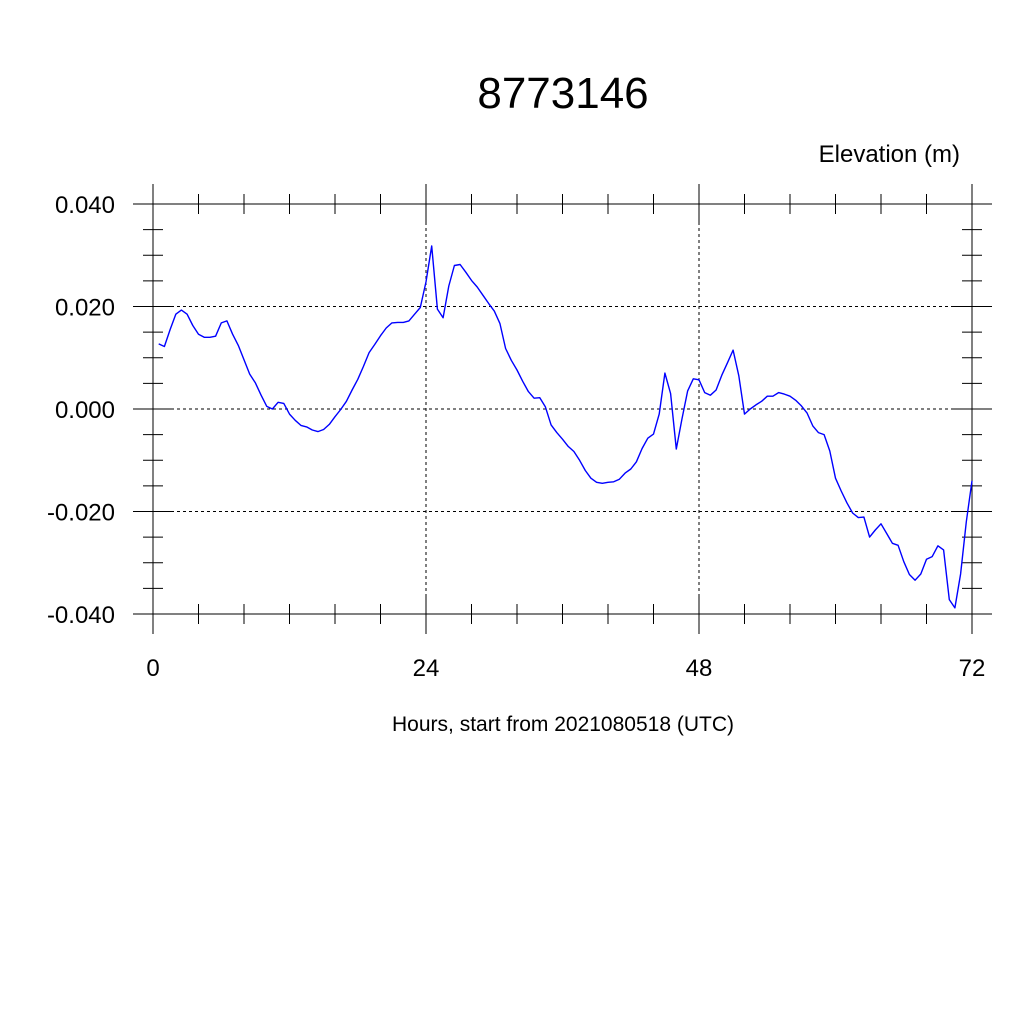  I want to click on y-tick-label: 0.040, so click(85, 205).